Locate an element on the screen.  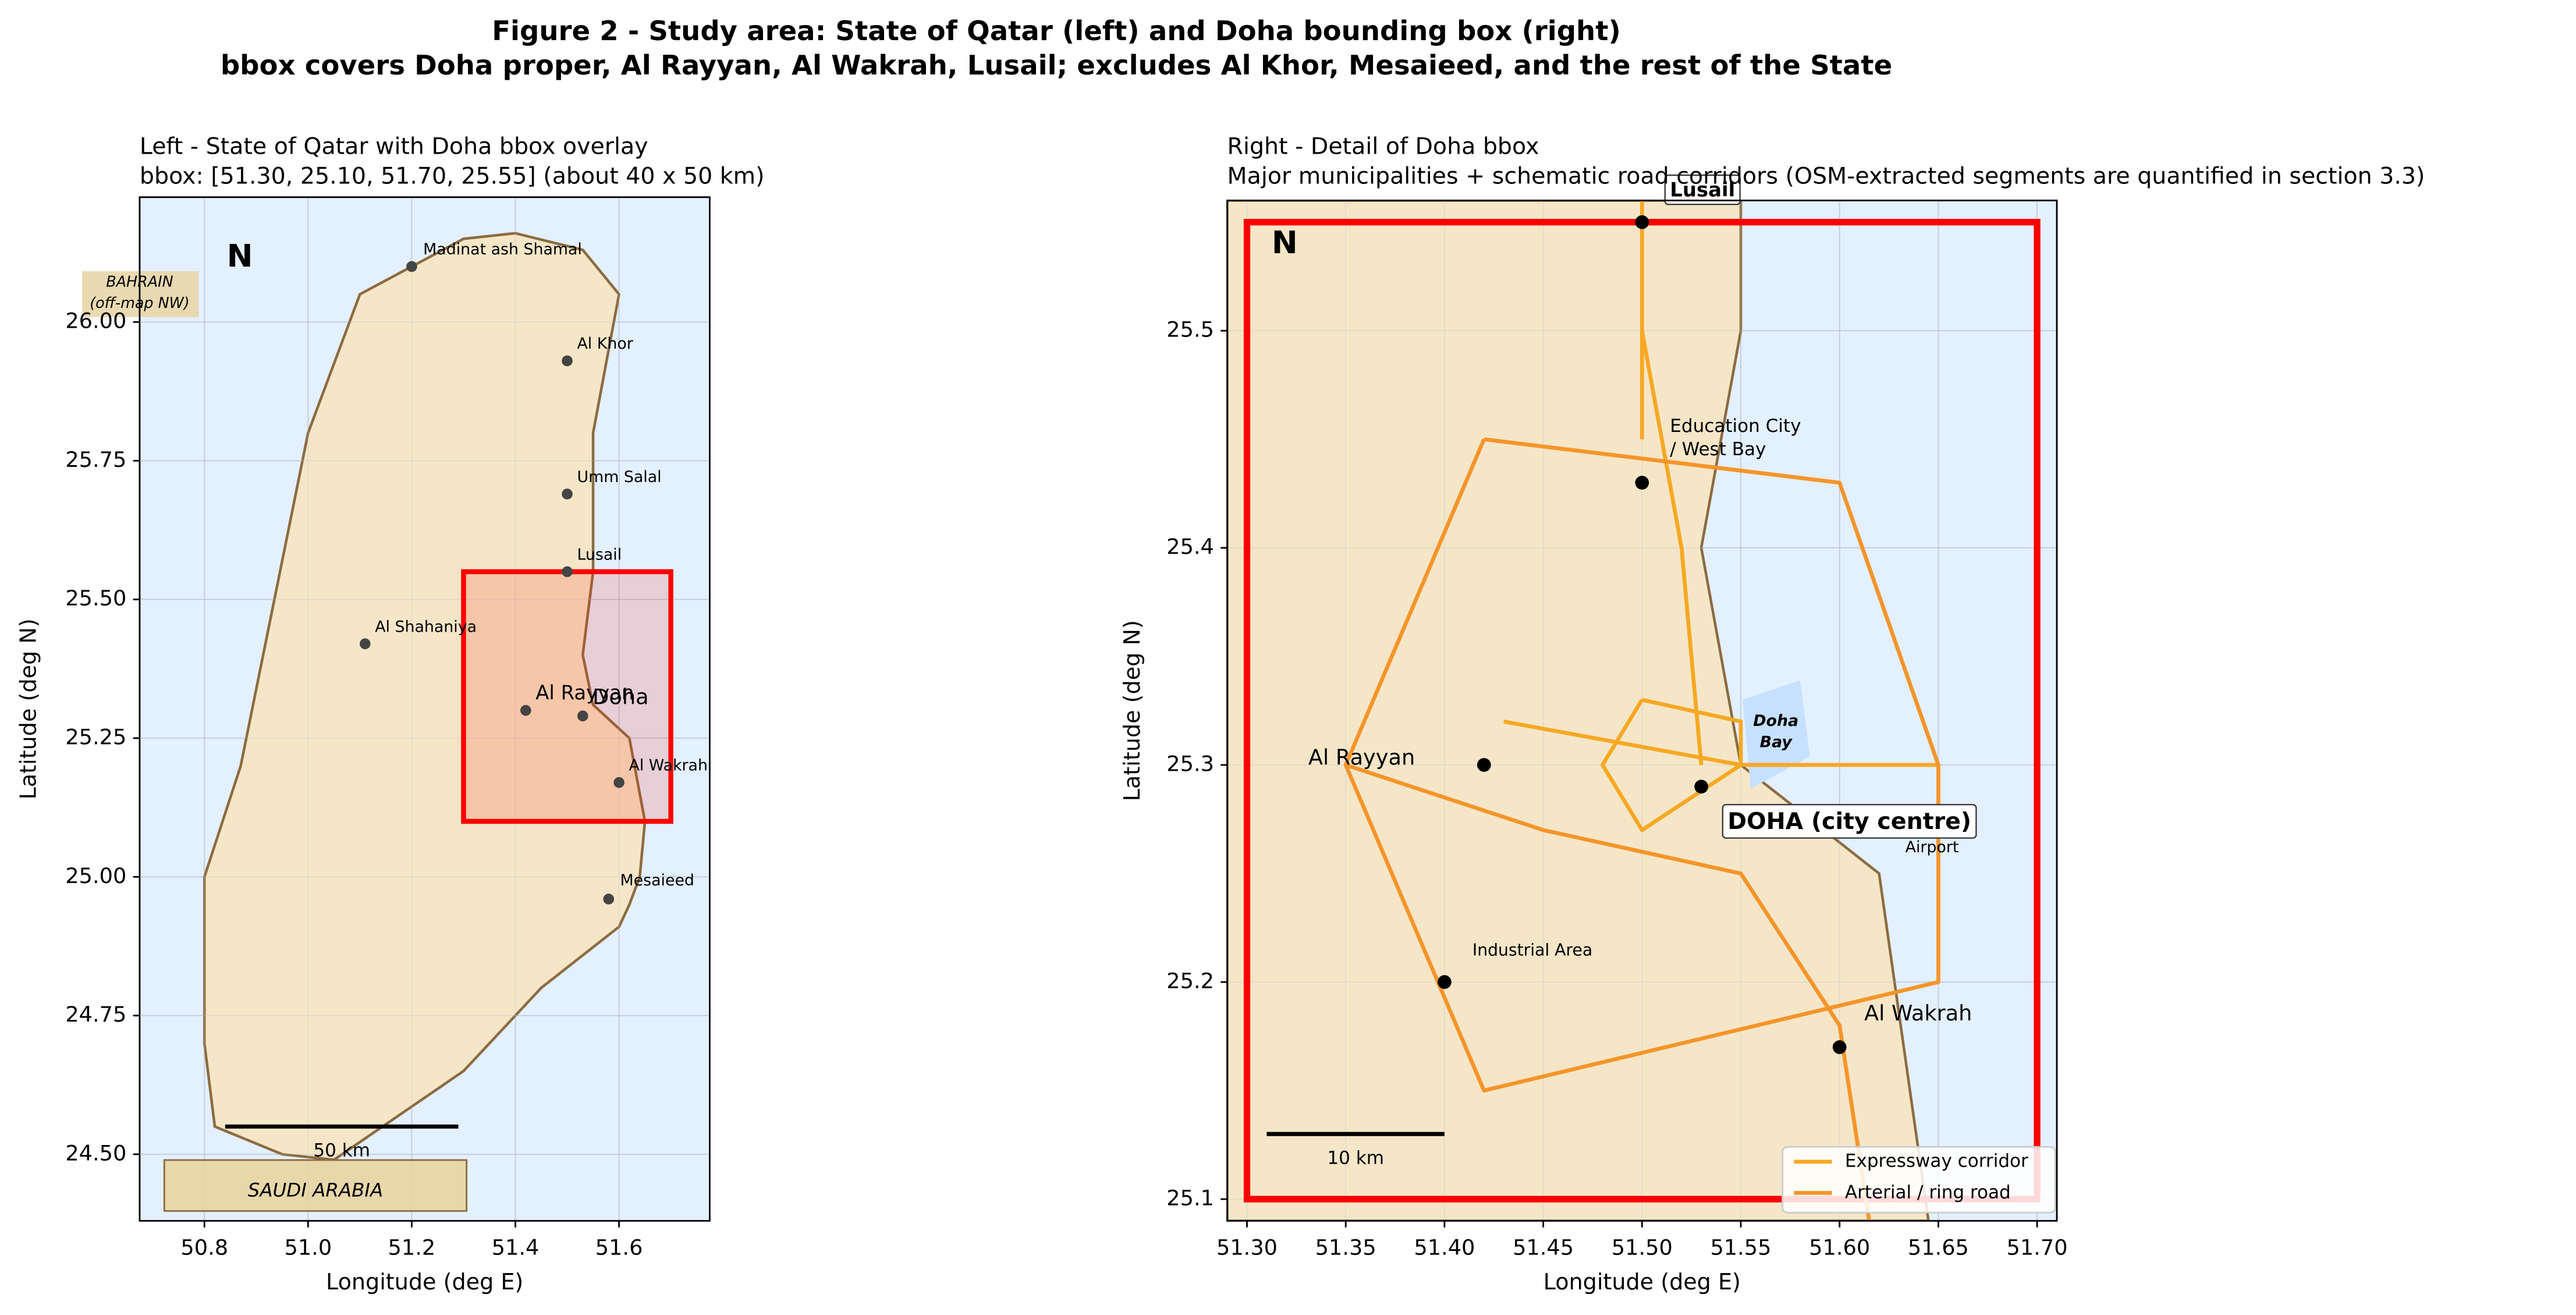
y-tick-label: 25.25 is located at coordinates (95, 737).